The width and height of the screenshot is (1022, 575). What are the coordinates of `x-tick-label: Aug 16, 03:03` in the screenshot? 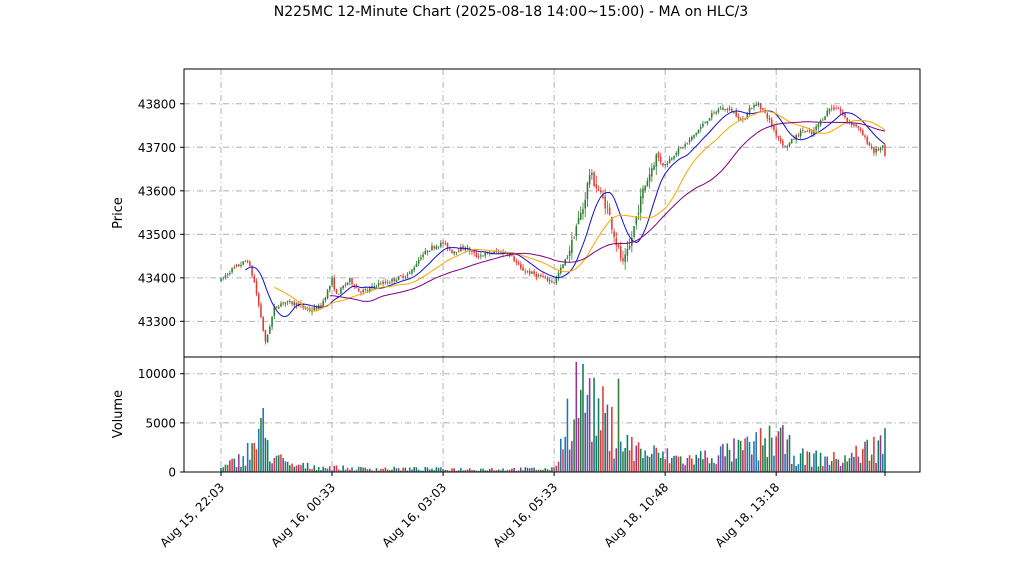 It's located at (414, 515).